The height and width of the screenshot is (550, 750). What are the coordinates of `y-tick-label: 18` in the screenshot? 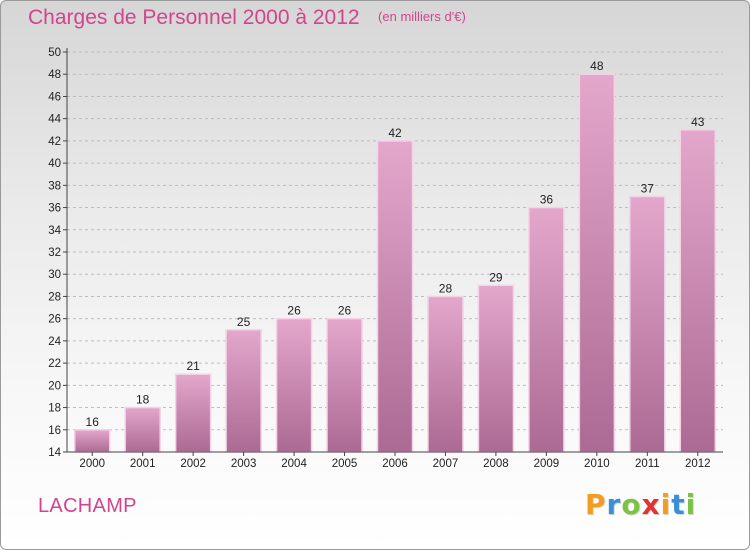 It's located at (54, 409).